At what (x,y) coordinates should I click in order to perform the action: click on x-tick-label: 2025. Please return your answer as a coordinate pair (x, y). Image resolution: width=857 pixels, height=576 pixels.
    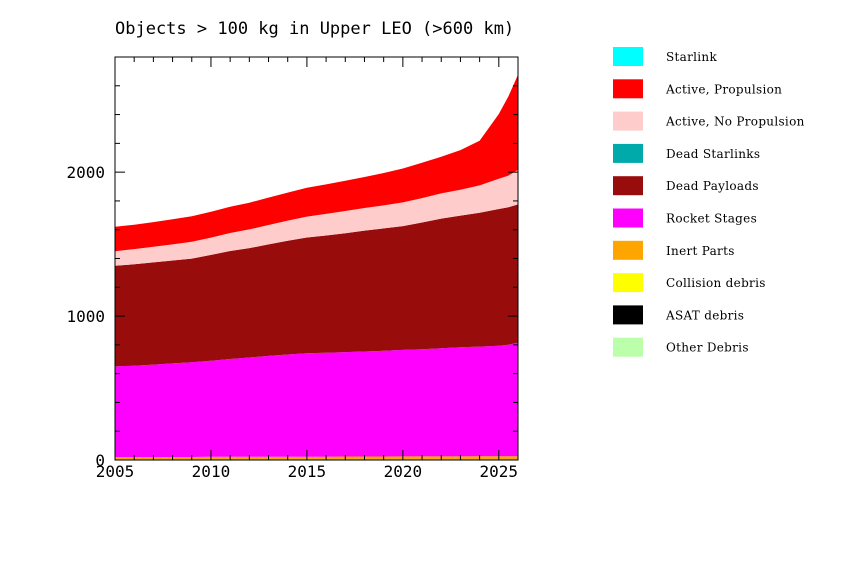
    Looking at the image, I should click on (499, 471).